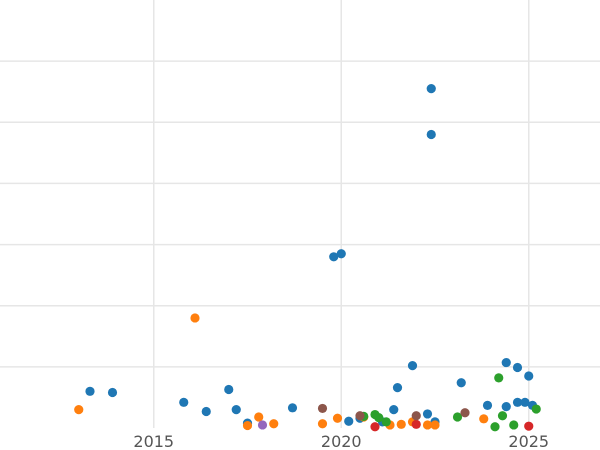  I want to click on x-tick-label: 2025, so click(528, 441).